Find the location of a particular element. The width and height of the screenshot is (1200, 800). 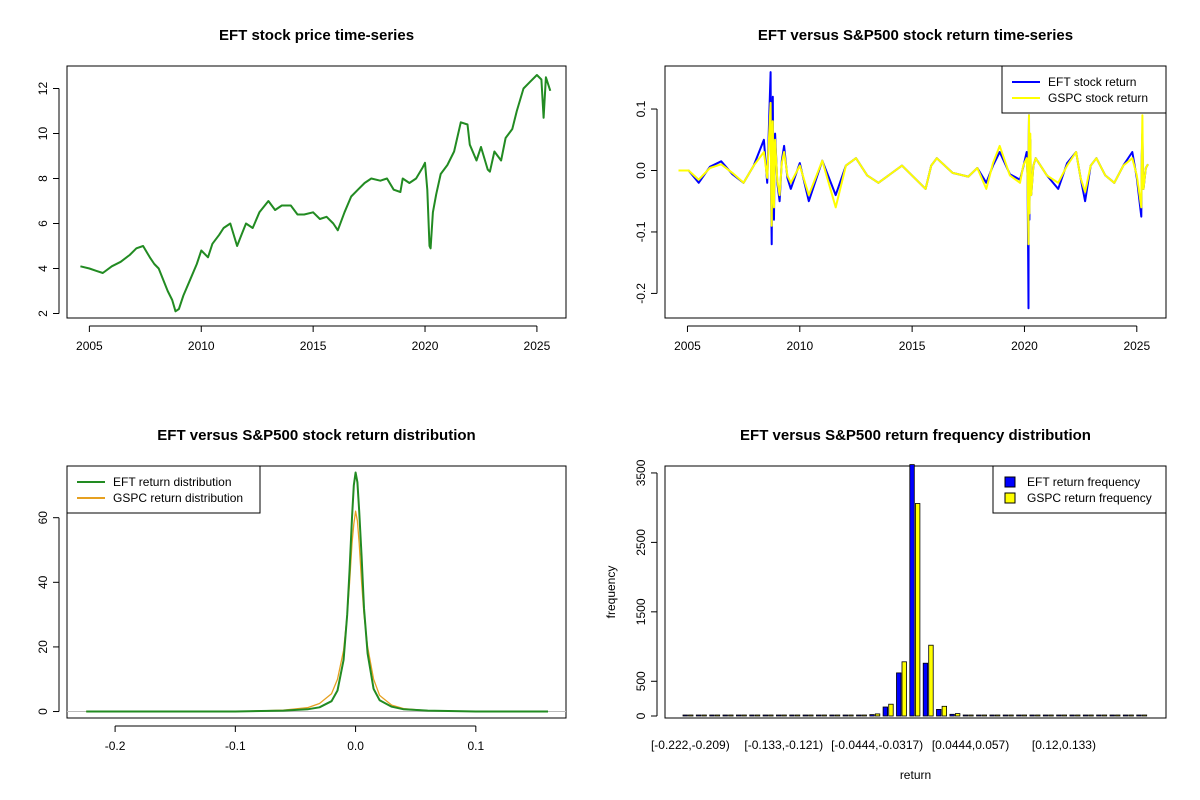

y-tick-label: 8 is located at coordinates (43, 178).